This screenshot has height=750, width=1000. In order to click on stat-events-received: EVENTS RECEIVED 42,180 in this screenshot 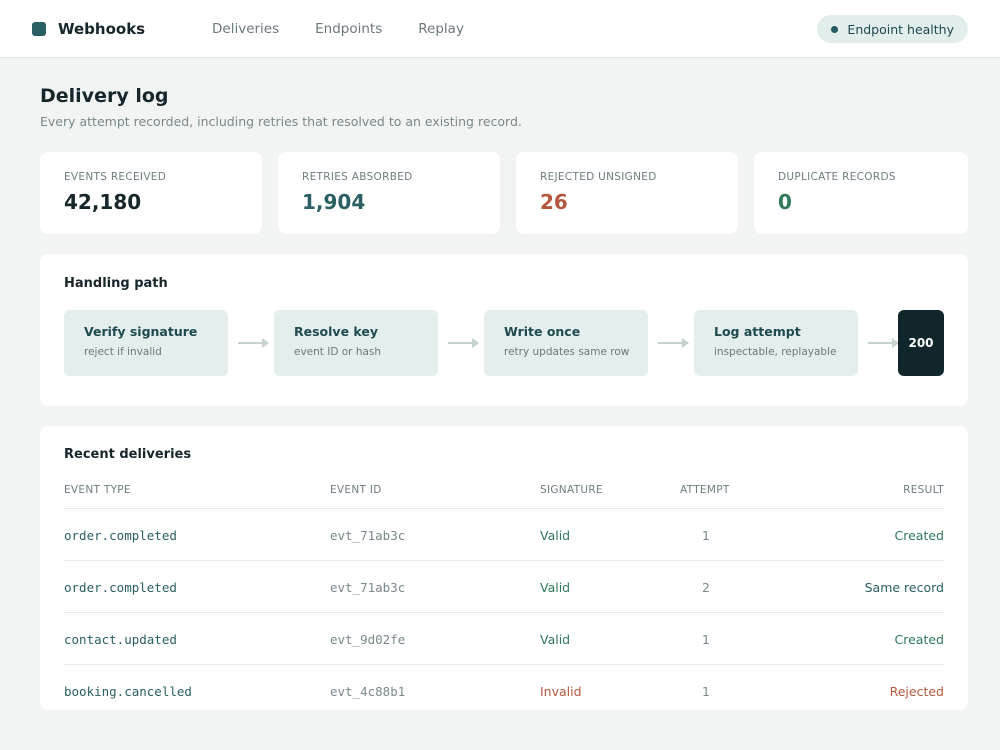, I will do `click(151, 193)`.